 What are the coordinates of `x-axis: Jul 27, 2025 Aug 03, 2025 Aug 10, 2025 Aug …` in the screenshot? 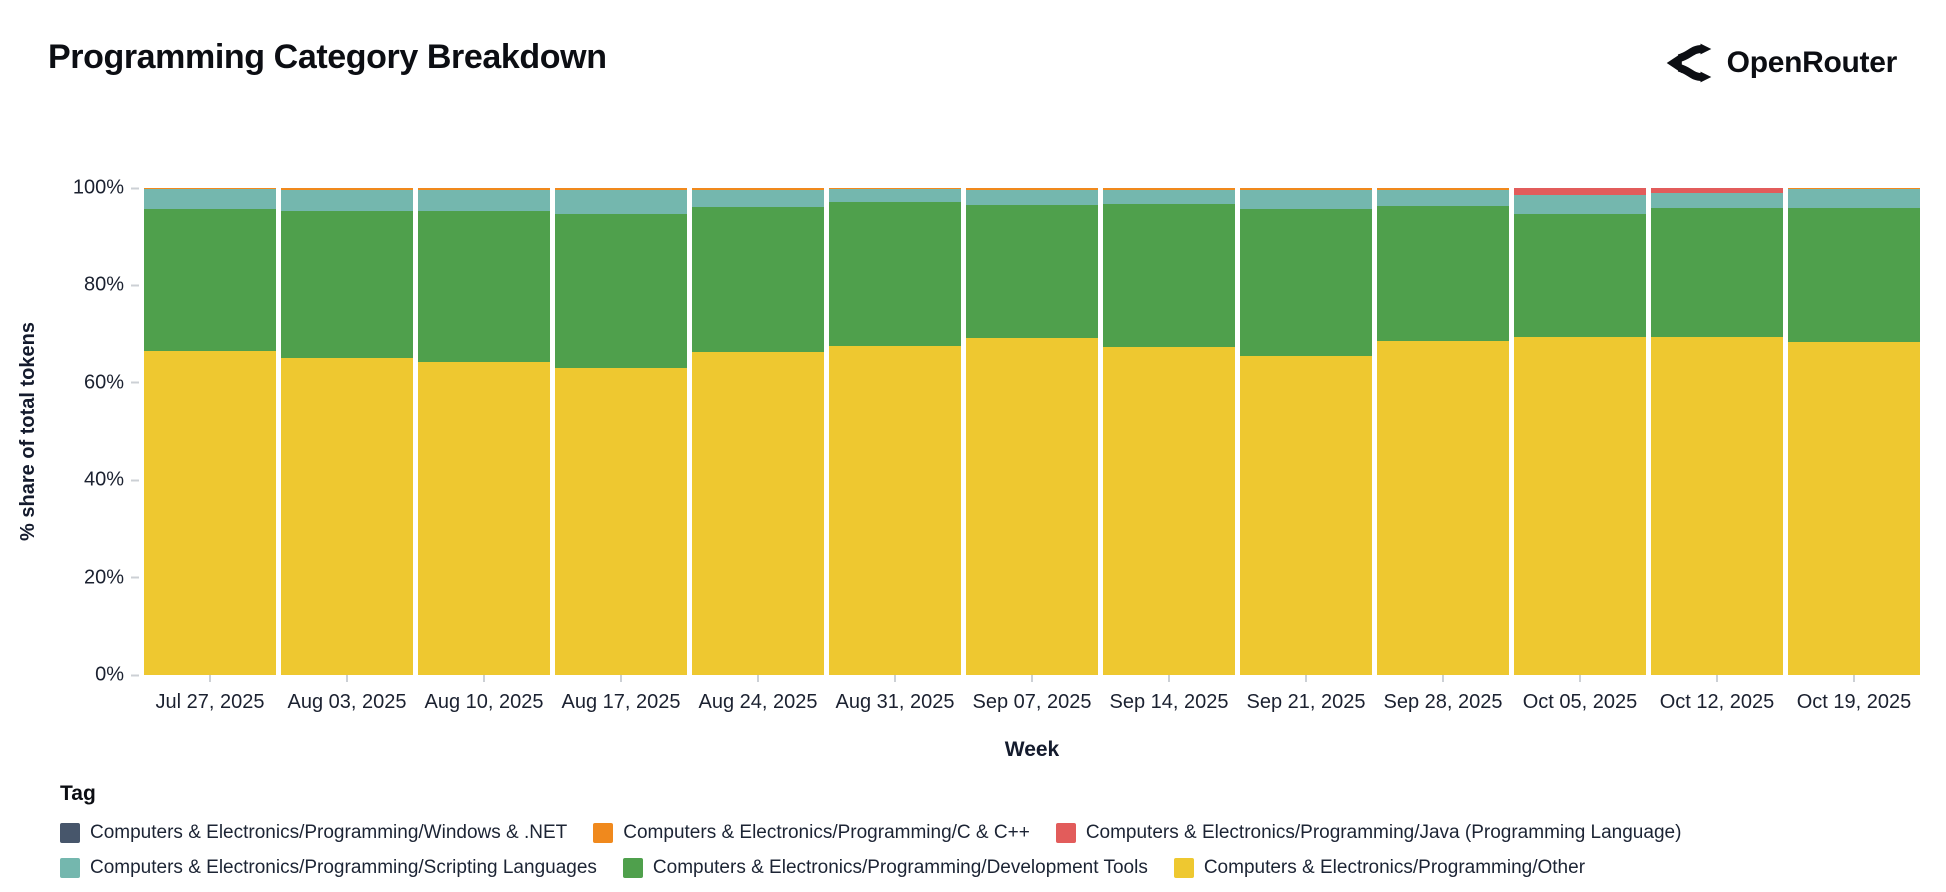 It's located at (1032, 694).